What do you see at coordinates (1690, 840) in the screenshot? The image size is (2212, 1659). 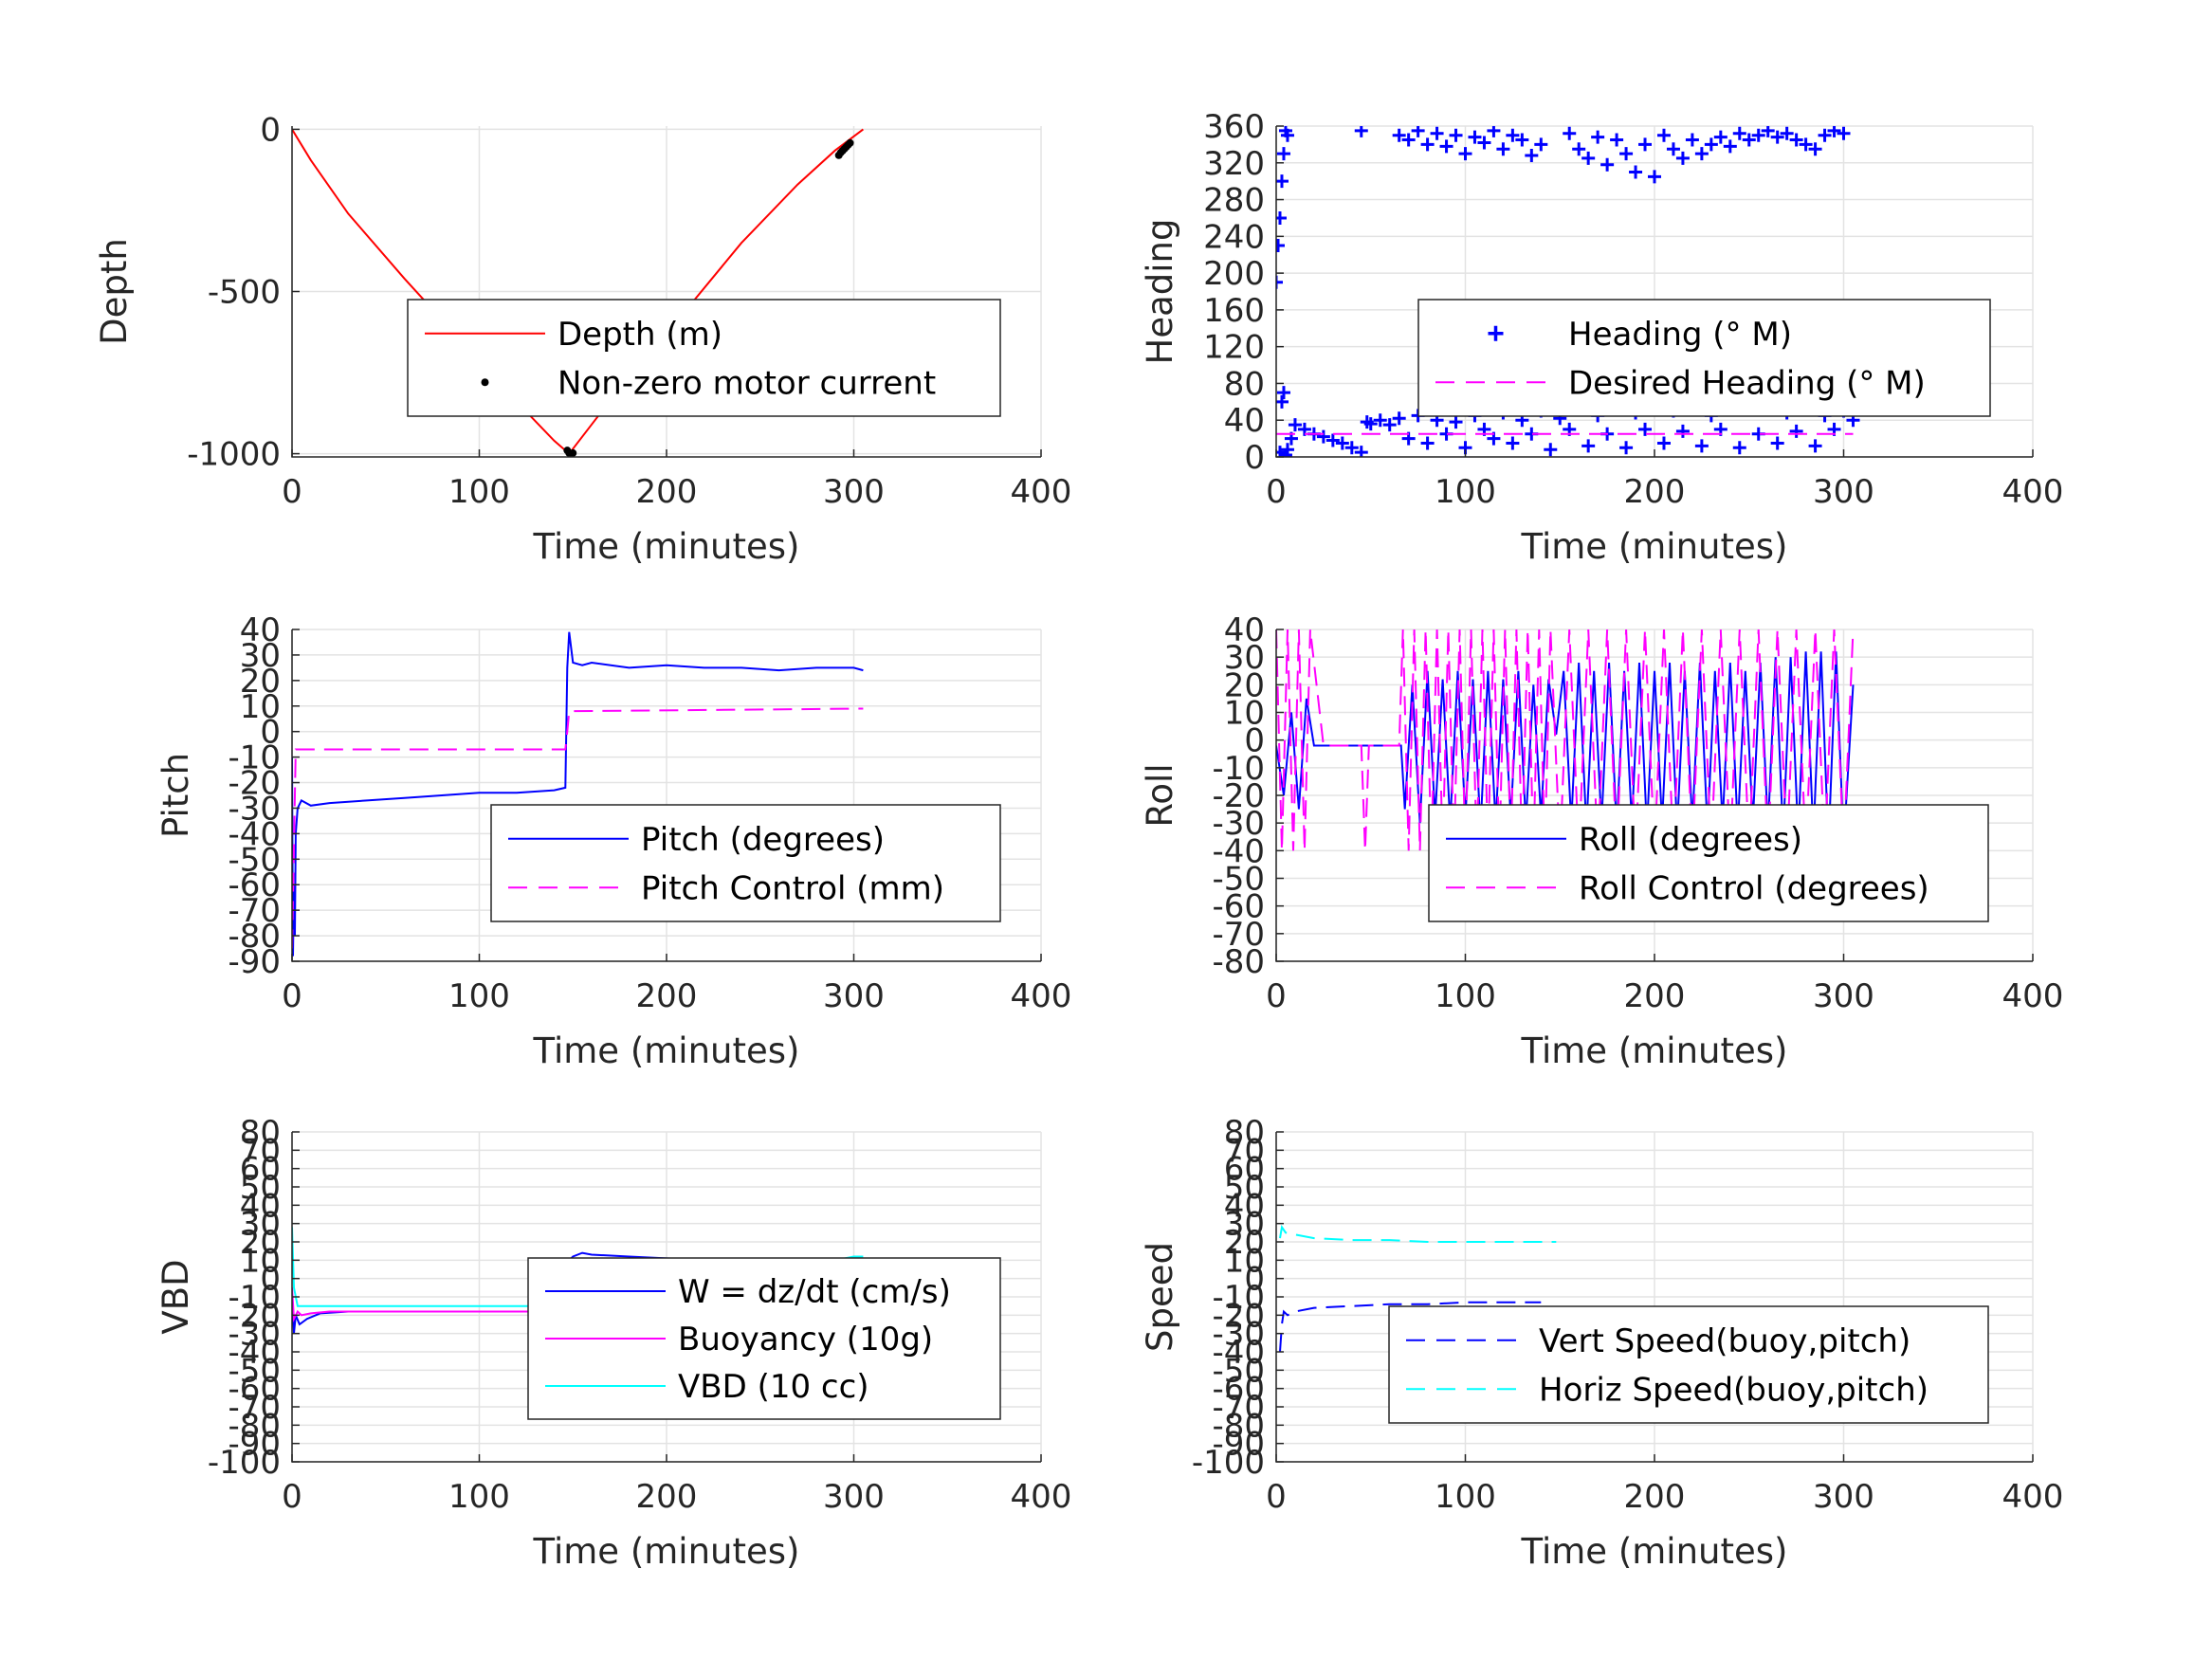 I see `roll-legend-label: Roll (degrees)` at bounding box center [1690, 840].